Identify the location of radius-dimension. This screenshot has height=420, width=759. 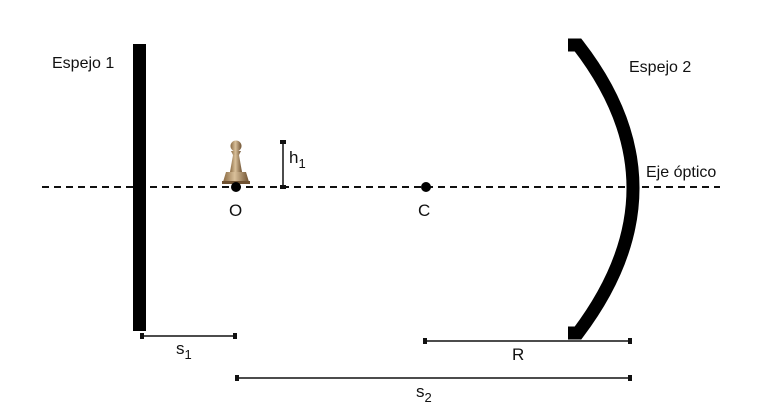
(527, 341).